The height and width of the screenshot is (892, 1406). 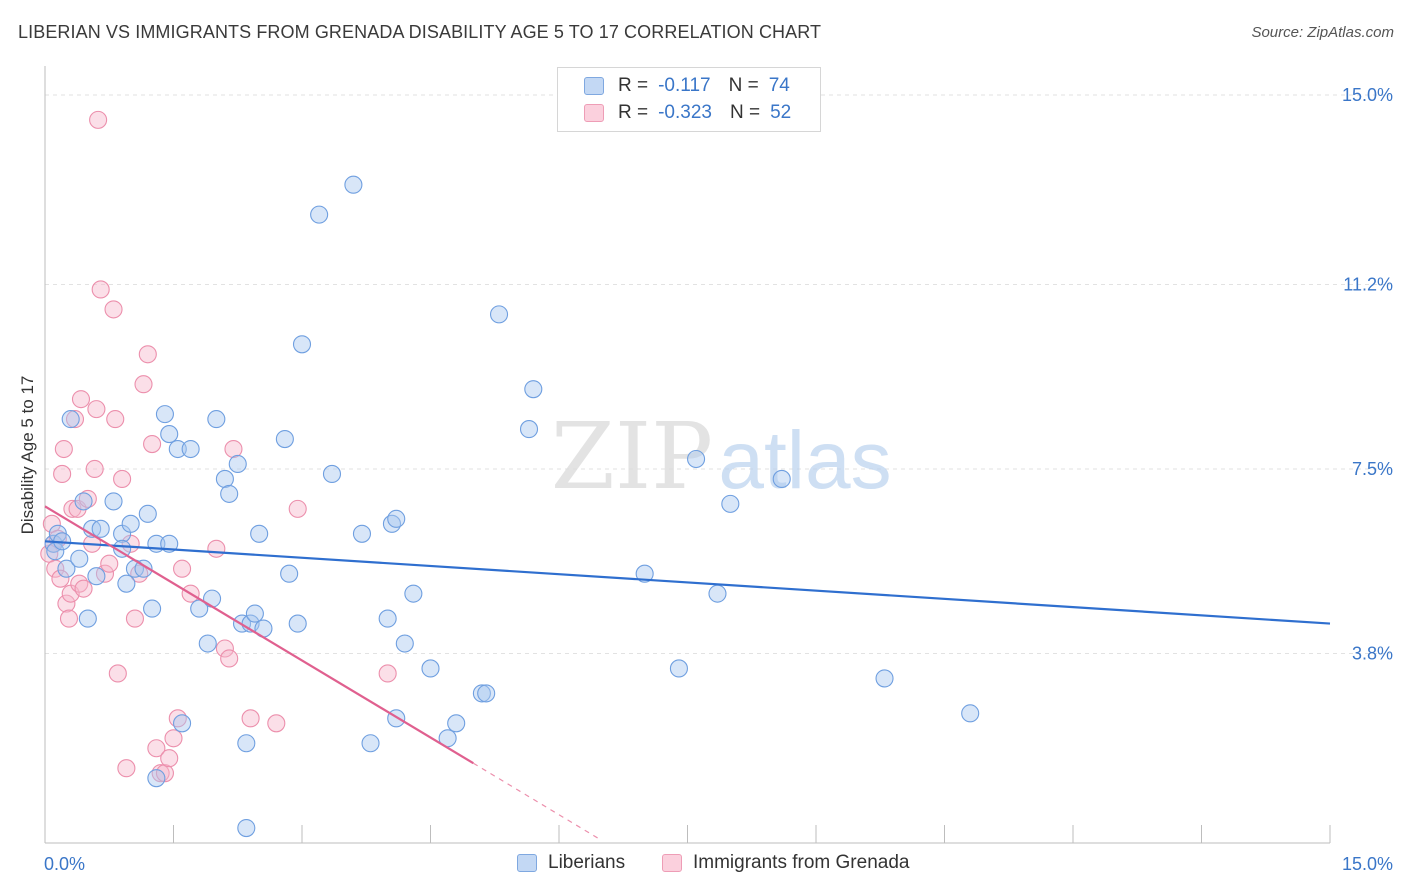 What do you see at coordinates (1367, 864) in the screenshot?
I see `x-tick-label: 15.0%` at bounding box center [1367, 864].